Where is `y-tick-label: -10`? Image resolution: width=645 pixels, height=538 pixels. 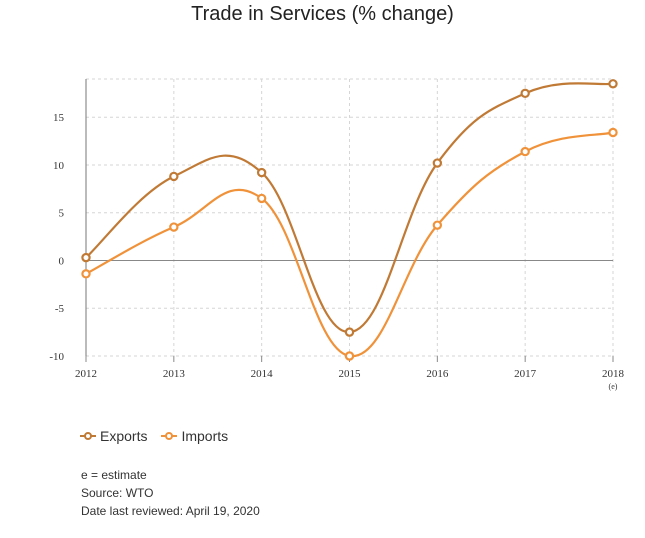 y-tick-label: -10 is located at coordinates (56, 357).